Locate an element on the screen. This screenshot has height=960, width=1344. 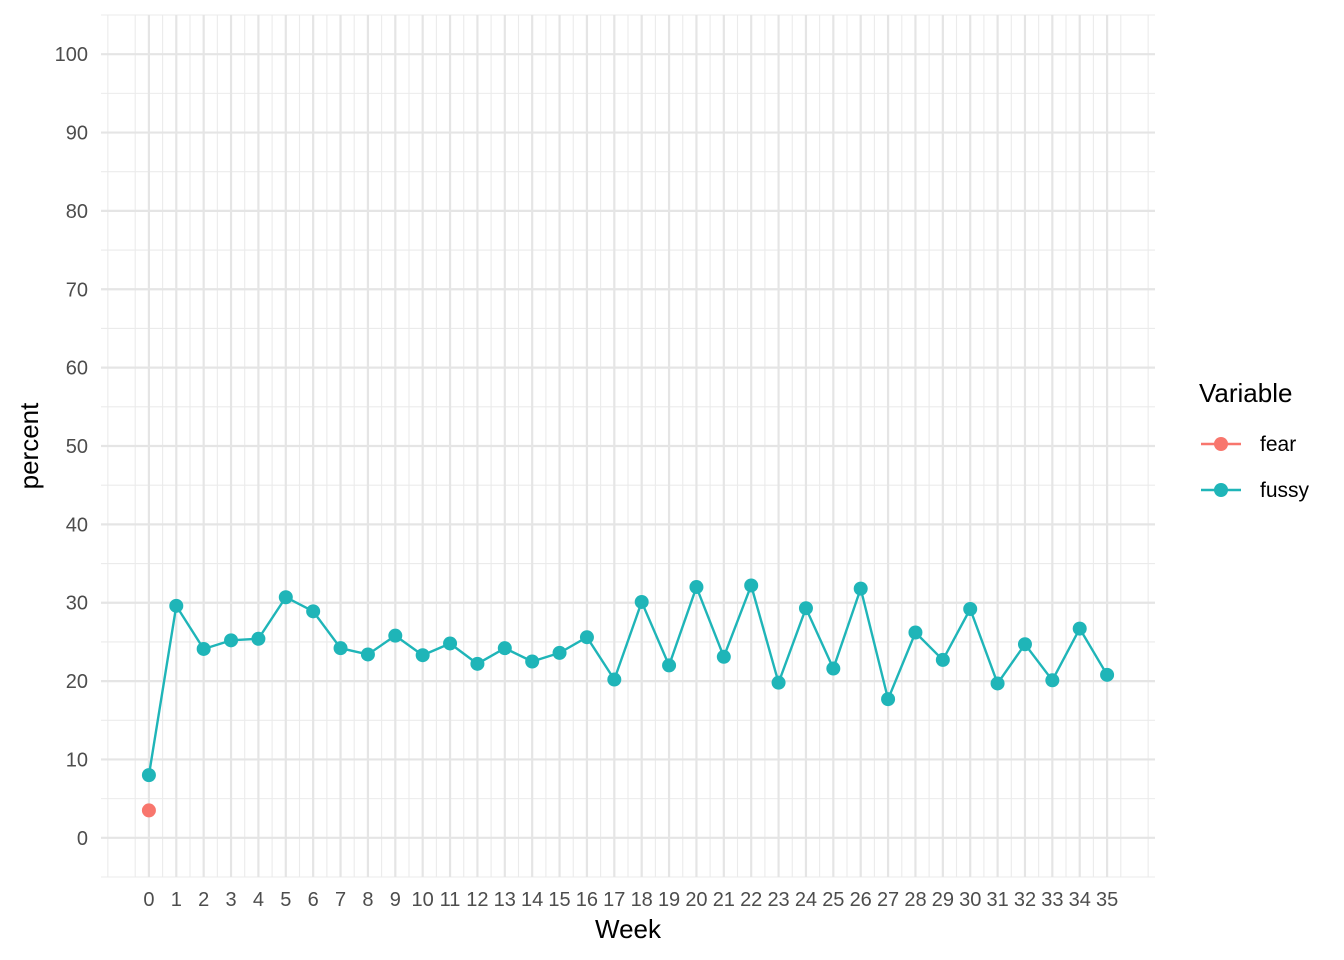
y-tick-label: 10 is located at coordinates (77, 760).